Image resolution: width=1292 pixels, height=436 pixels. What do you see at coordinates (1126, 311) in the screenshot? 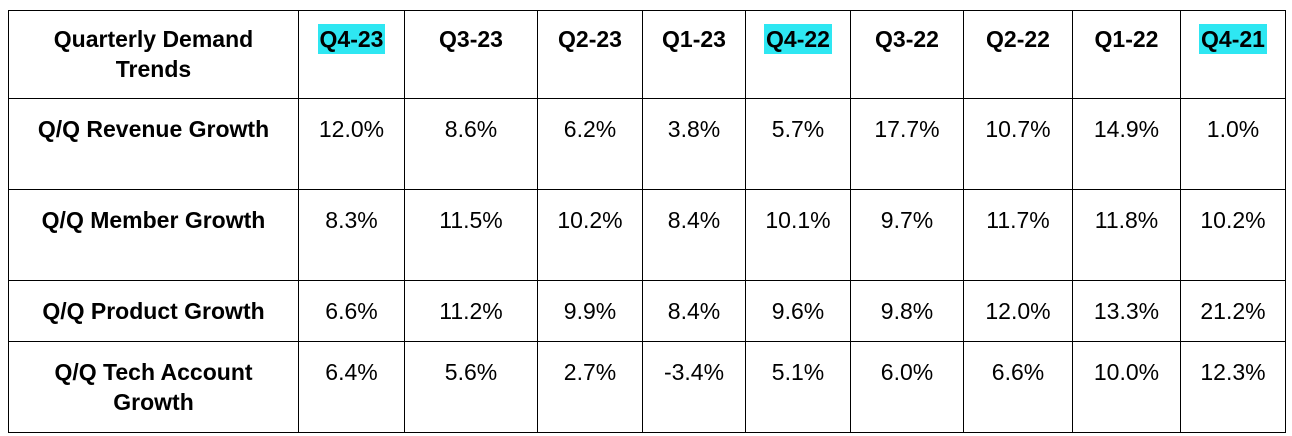
I see `cell: 13.3%` at bounding box center [1126, 311].